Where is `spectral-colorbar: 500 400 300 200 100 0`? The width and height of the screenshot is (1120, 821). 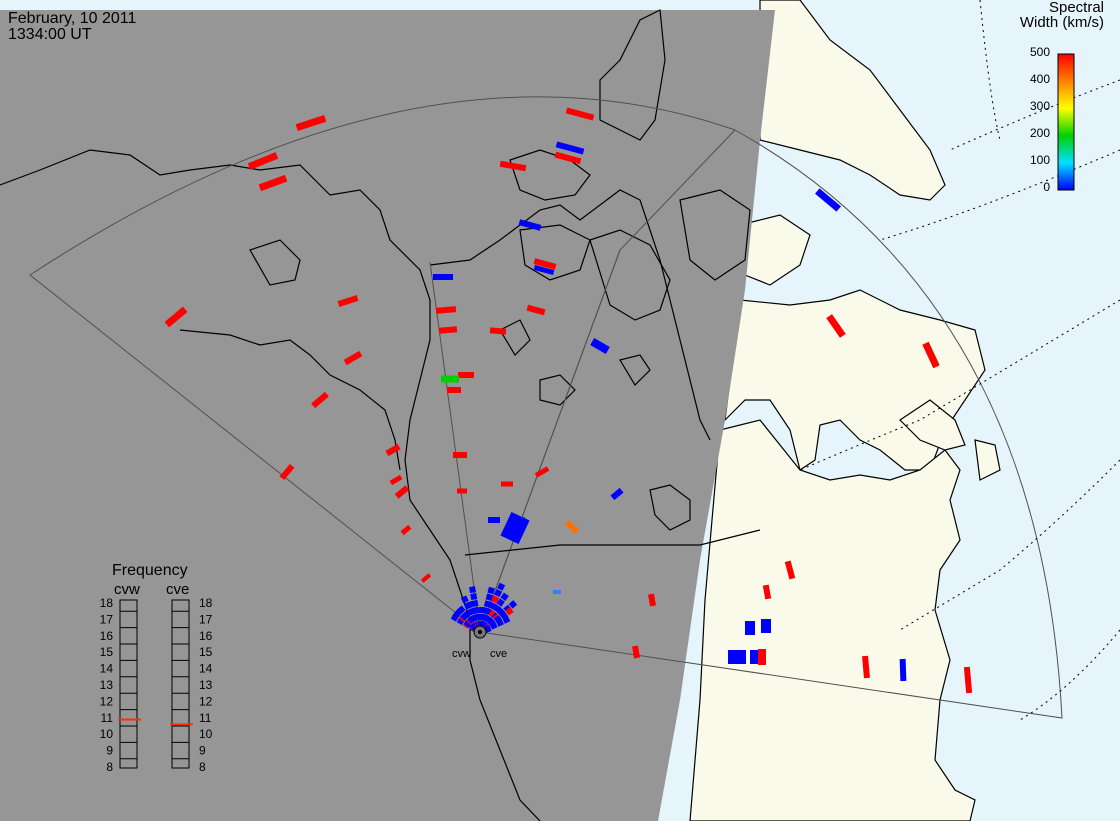 spectral-colorbar: 500 400 300 200 100 0 is located at coordinates (1052, 119).